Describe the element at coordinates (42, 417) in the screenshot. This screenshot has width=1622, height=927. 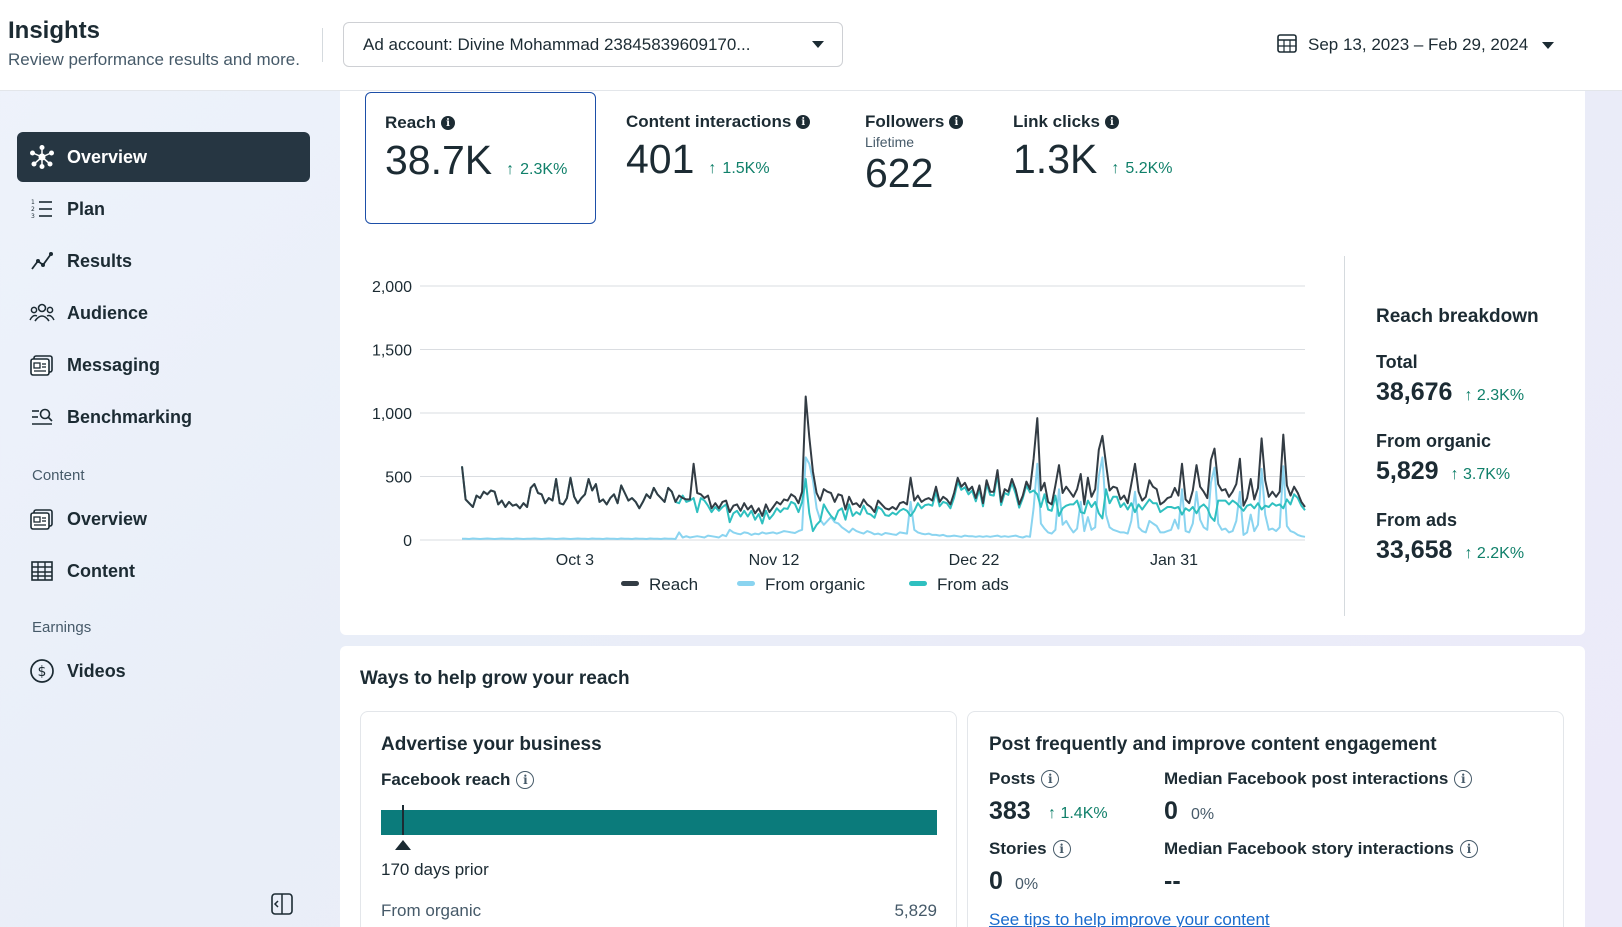
I see `benchmarking-icon` at that location.